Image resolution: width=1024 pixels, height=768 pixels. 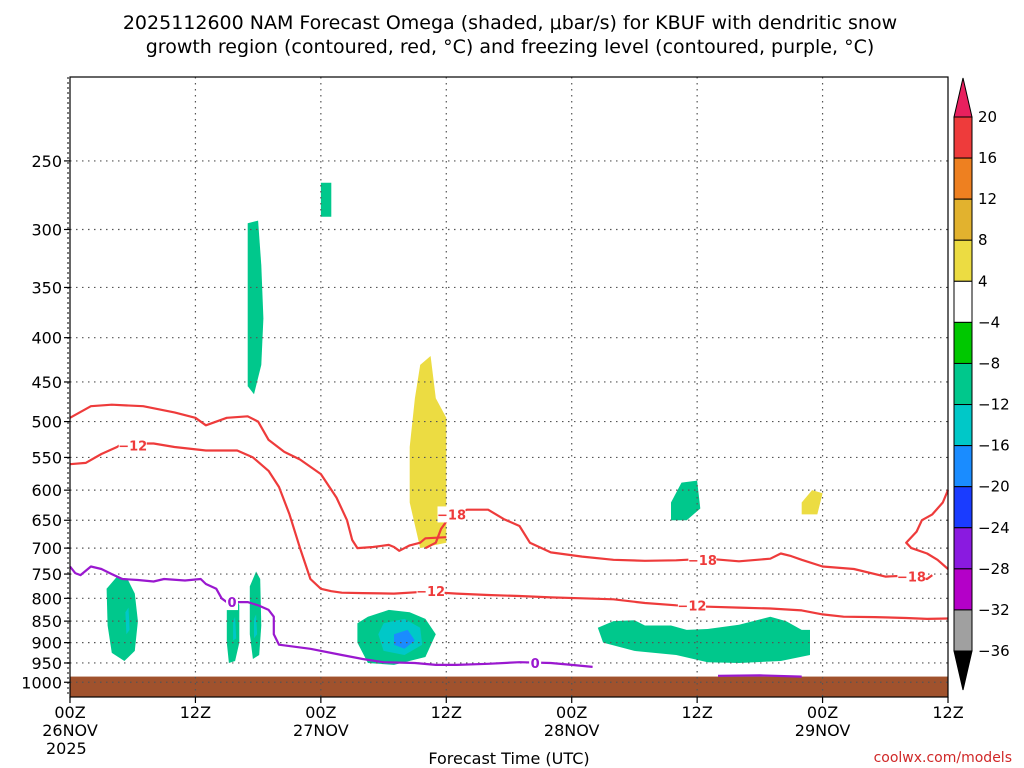 What do you see at coordinates (963, 670) in the screenshot?
I see `colorbar-bottom-arrow` at bounding box center [963, 670].